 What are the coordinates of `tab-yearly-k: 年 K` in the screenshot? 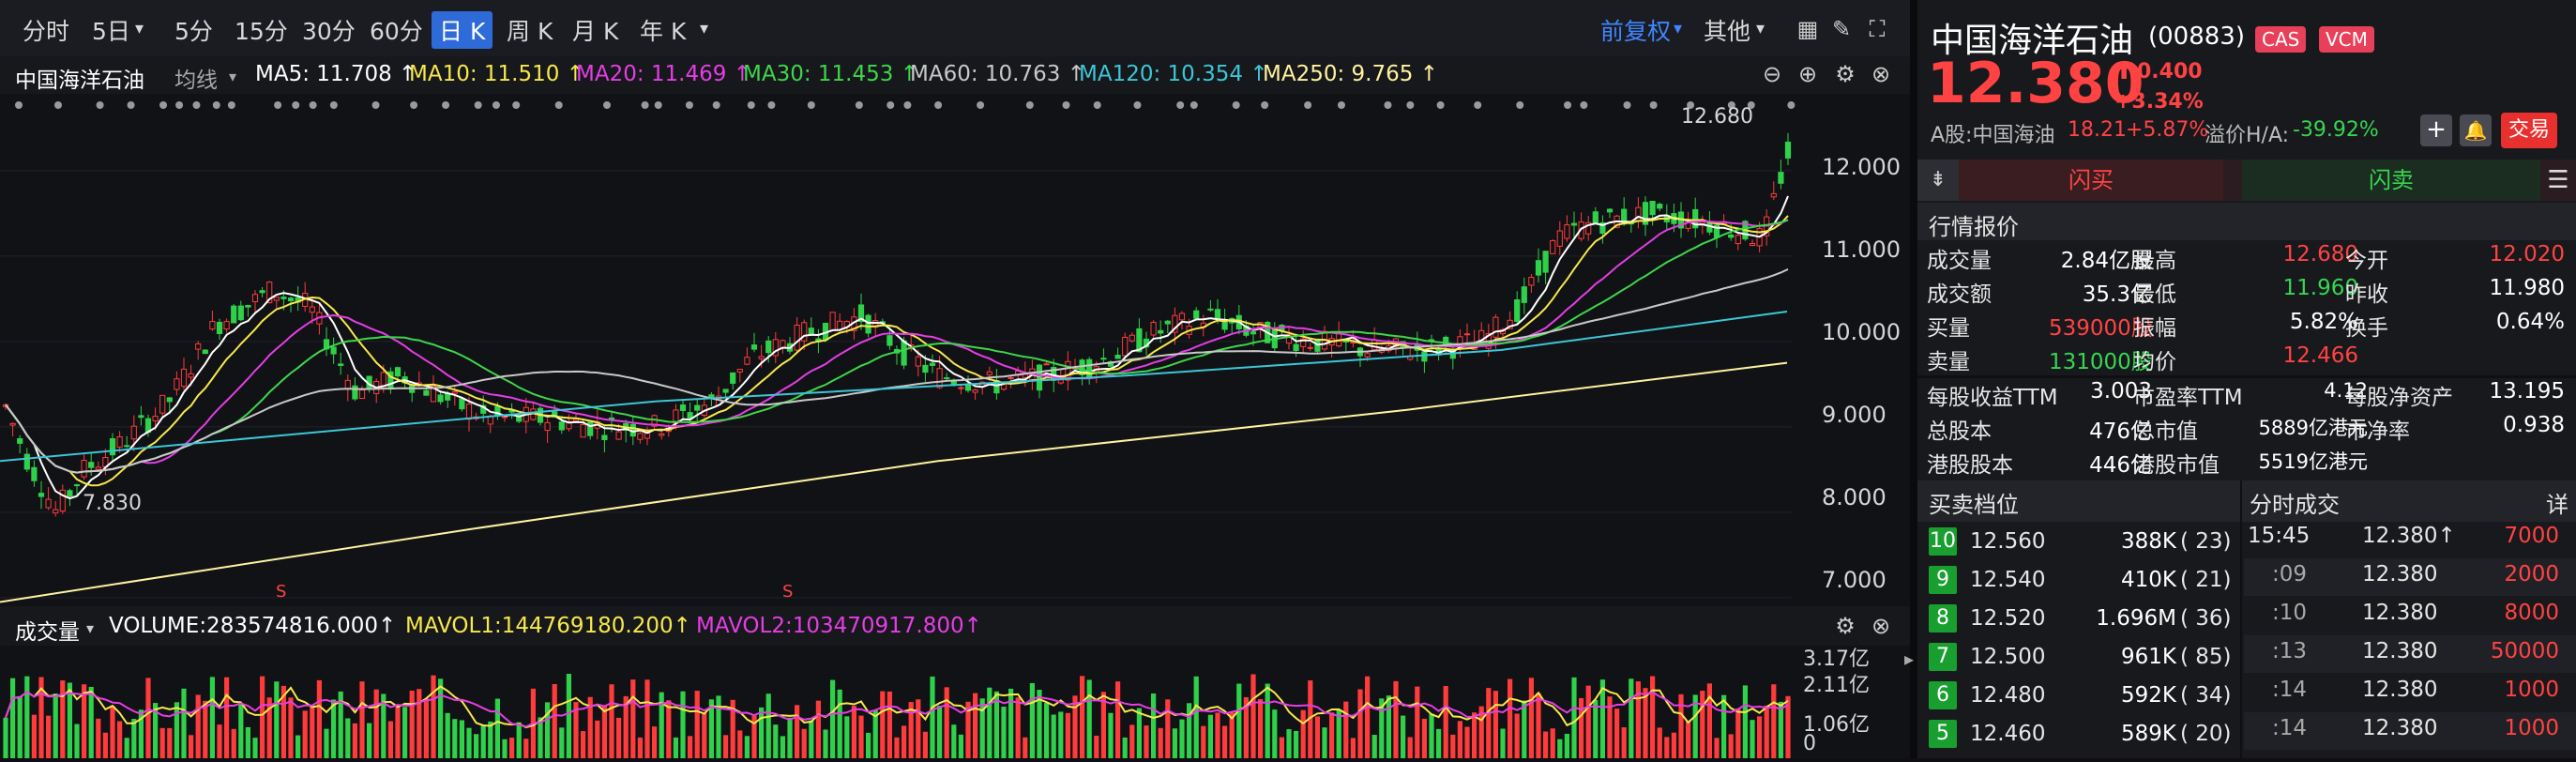 It's located at (663, 31).